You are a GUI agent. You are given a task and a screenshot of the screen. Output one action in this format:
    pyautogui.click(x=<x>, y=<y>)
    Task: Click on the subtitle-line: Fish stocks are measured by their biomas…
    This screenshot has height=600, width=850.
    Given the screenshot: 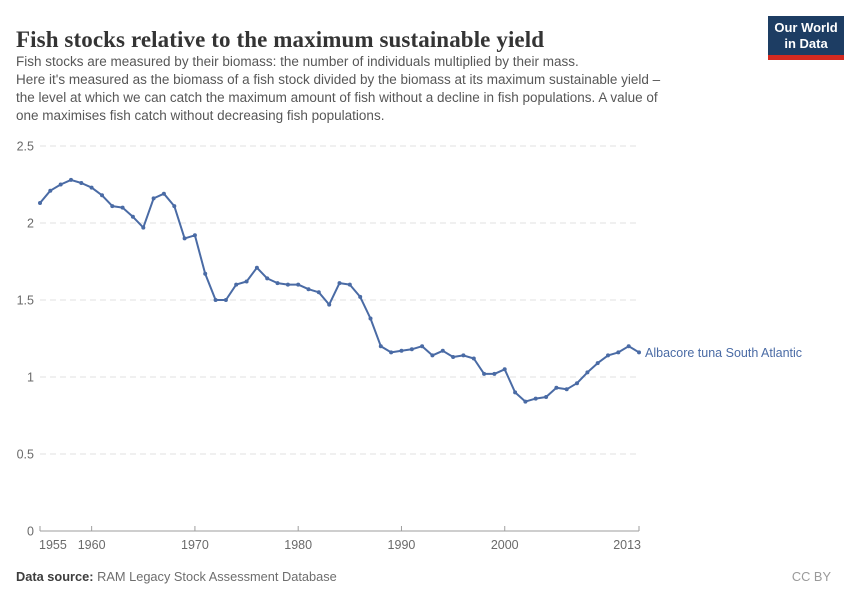 What is the action you would take?
    pyautogui.click(x=297, y=61)
    